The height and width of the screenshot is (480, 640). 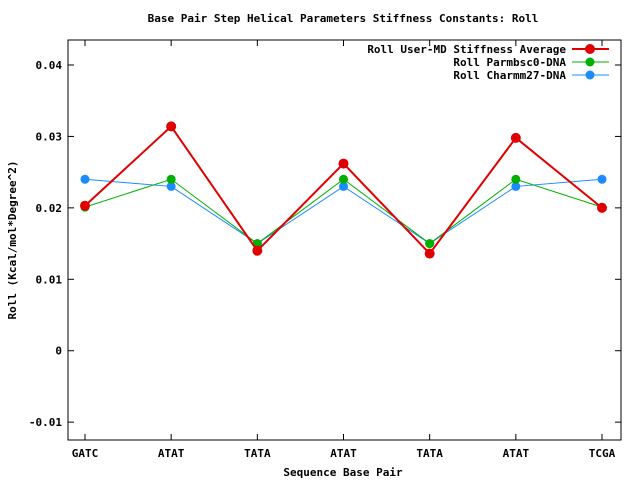 I want to click on x-tick-label: GATC, so click(x=85, y=453).